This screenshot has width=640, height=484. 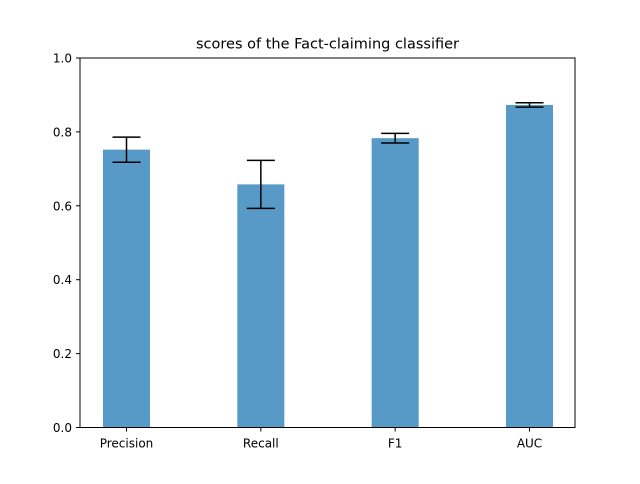 What do you see at coordinates (62, 59) in the screenshot?
I see `y-tick-label: 1.0` at bounding box center [62, 59].